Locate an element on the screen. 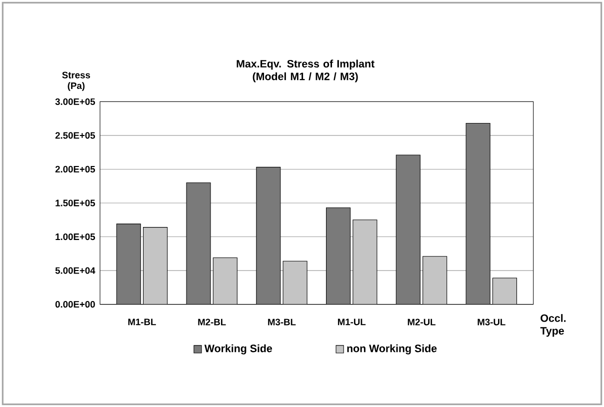  x-tick-label: M1-BL is located at coordinates (142, 322).